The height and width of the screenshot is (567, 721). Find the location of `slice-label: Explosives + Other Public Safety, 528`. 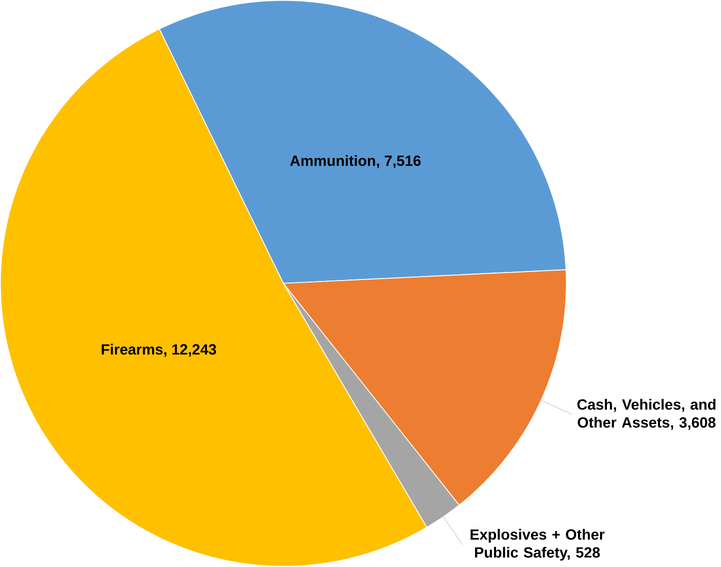

slice-label: Explosives + Other Public Safety, 528 is located at coordinates (537, 545).